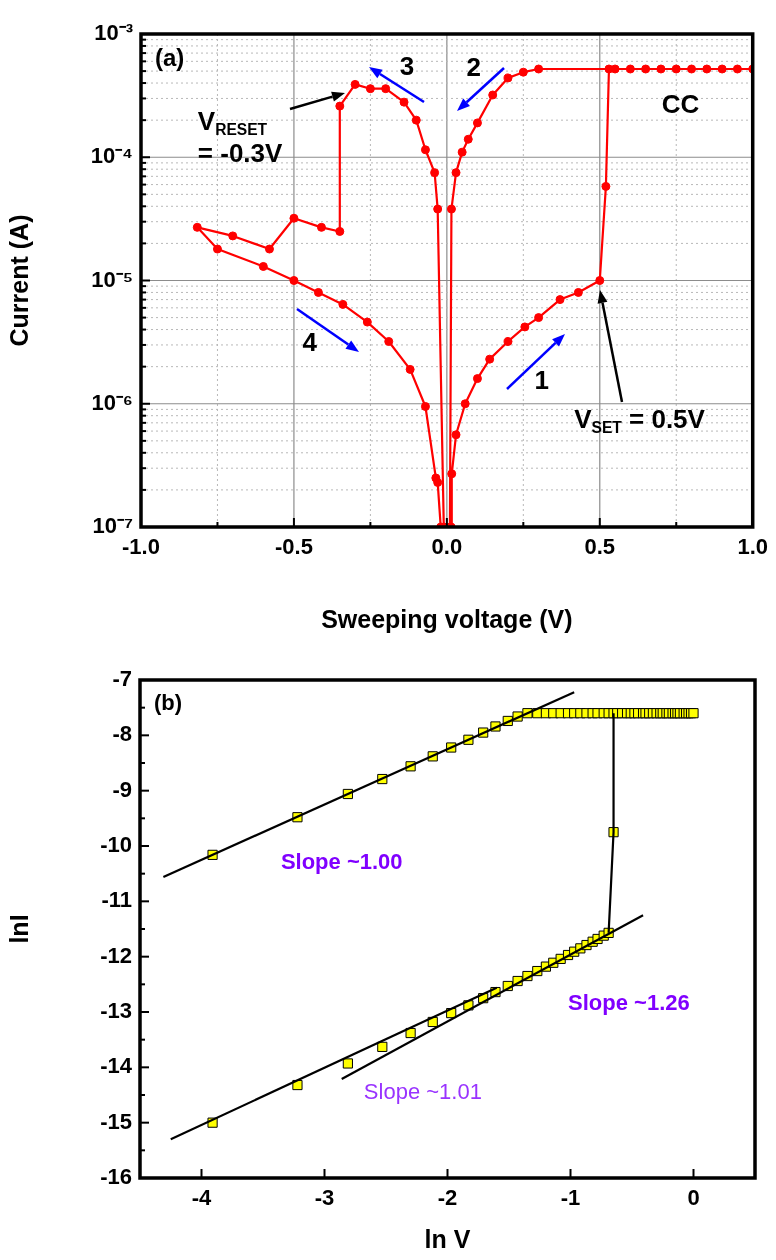 The image size is (776, 1260). Describe the element at coordinates (680, 104) in the screenshot. I see `annotation: CC` at that location.